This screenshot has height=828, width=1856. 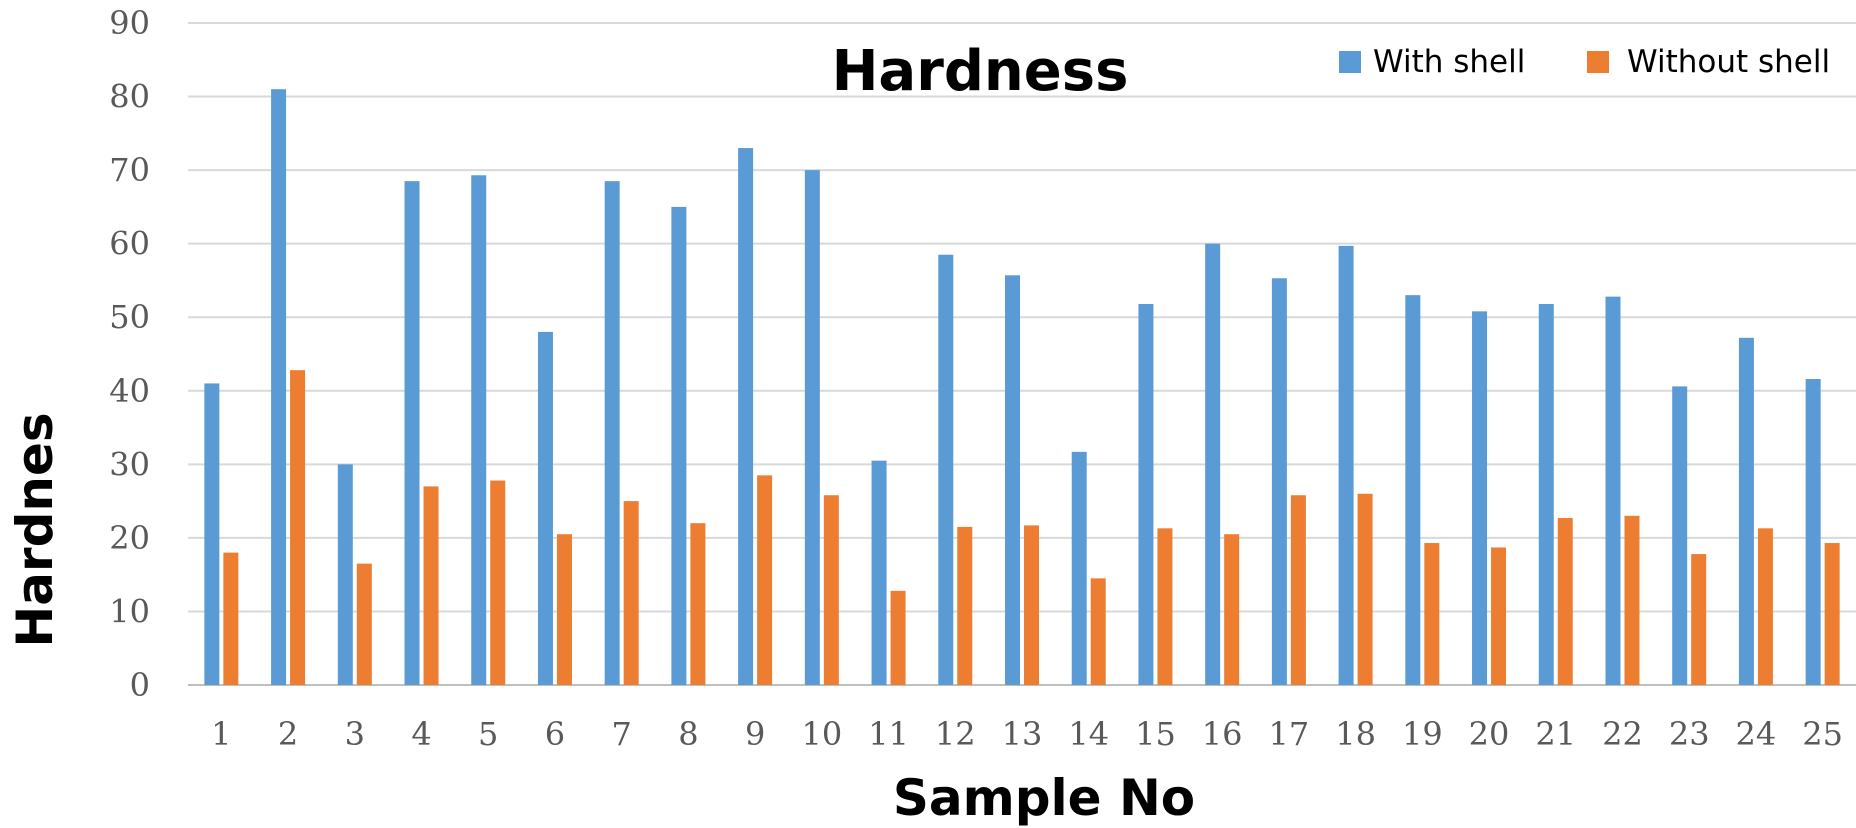 I want to click on x-tick-label: 1, so click(x=221, y=734).